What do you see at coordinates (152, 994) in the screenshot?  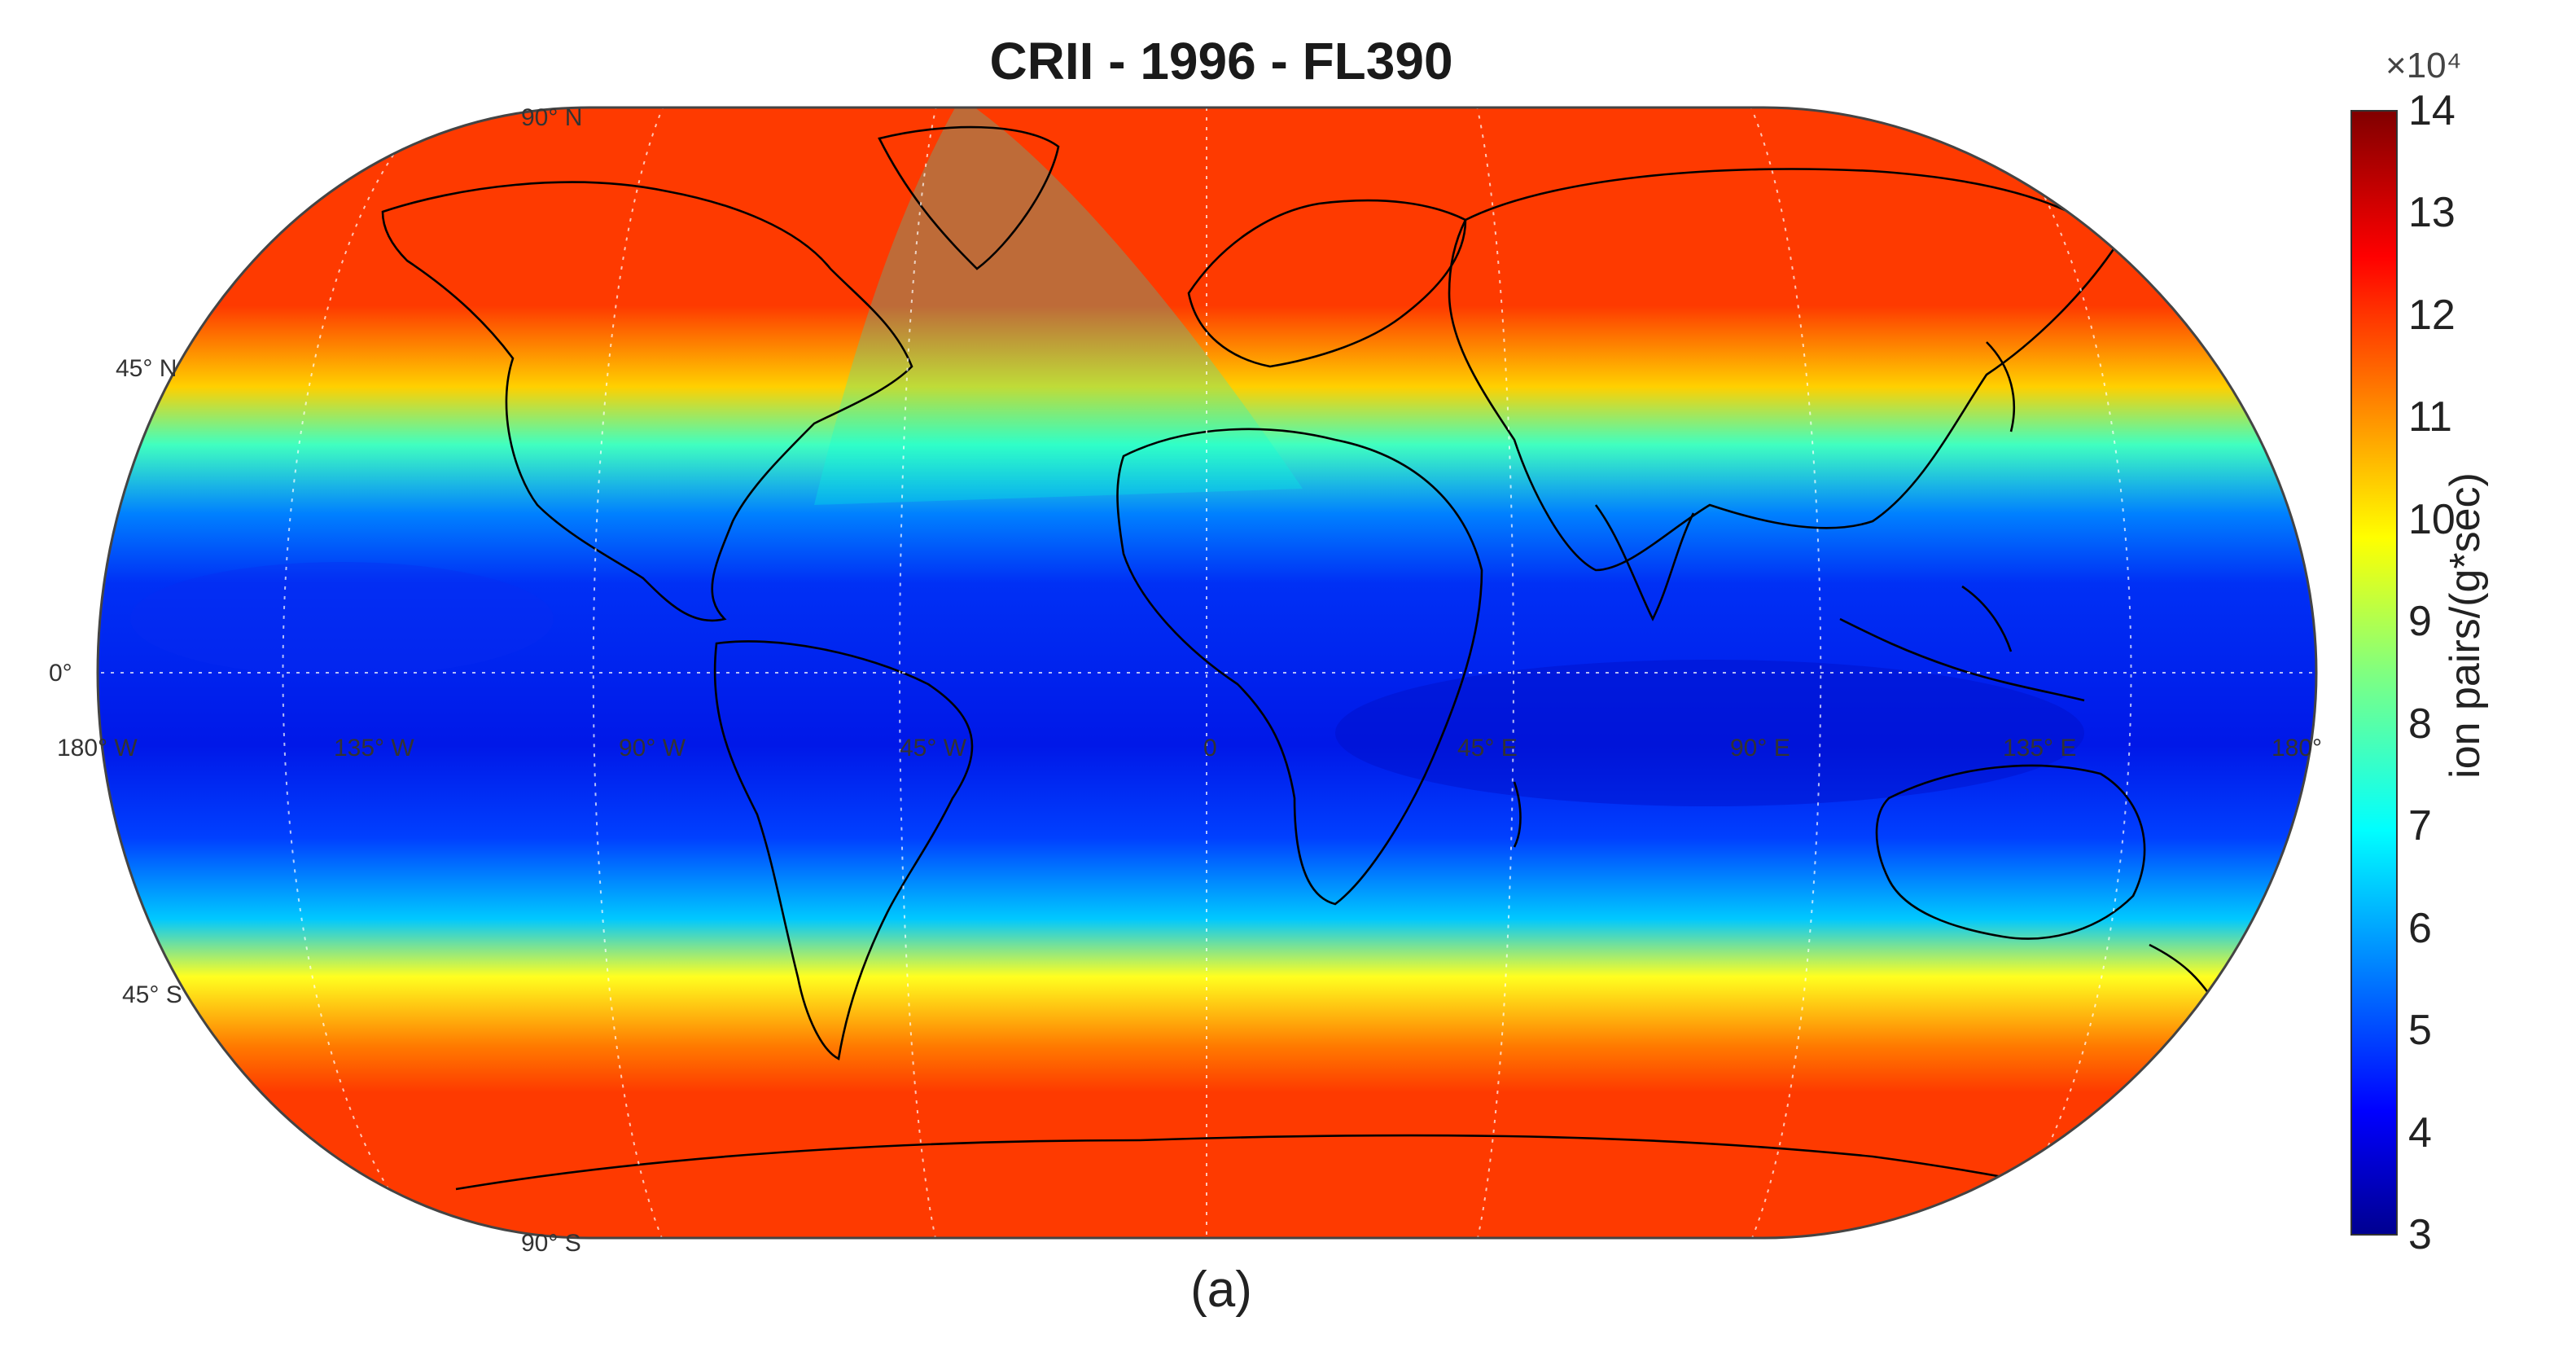 I see `lat-label-45s: 45° S` at bounding box center [152, 994].